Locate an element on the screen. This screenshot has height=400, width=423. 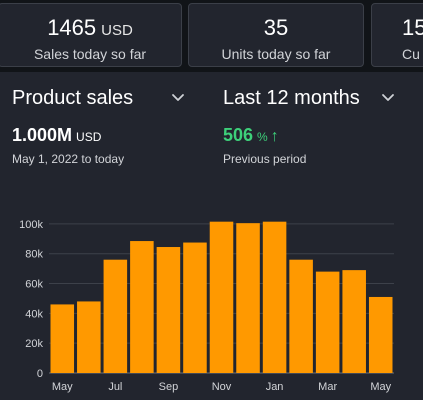
change-value: 506% ↑ is located at coordinates (264, 136).